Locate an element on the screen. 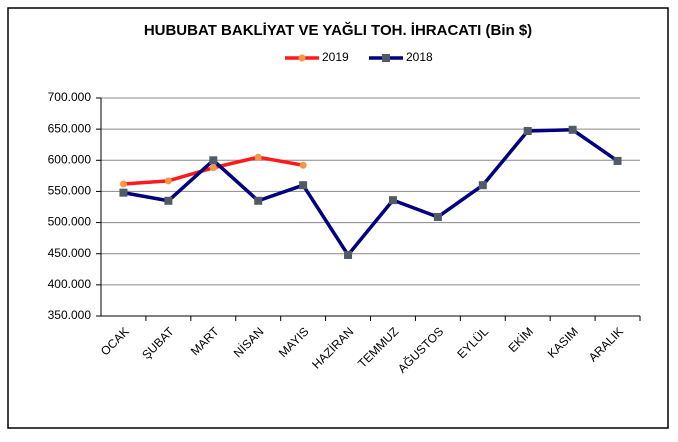 This screenshot has height=442, width=678. y-tick-label: 450.000 is located at coordinates (70, 253).